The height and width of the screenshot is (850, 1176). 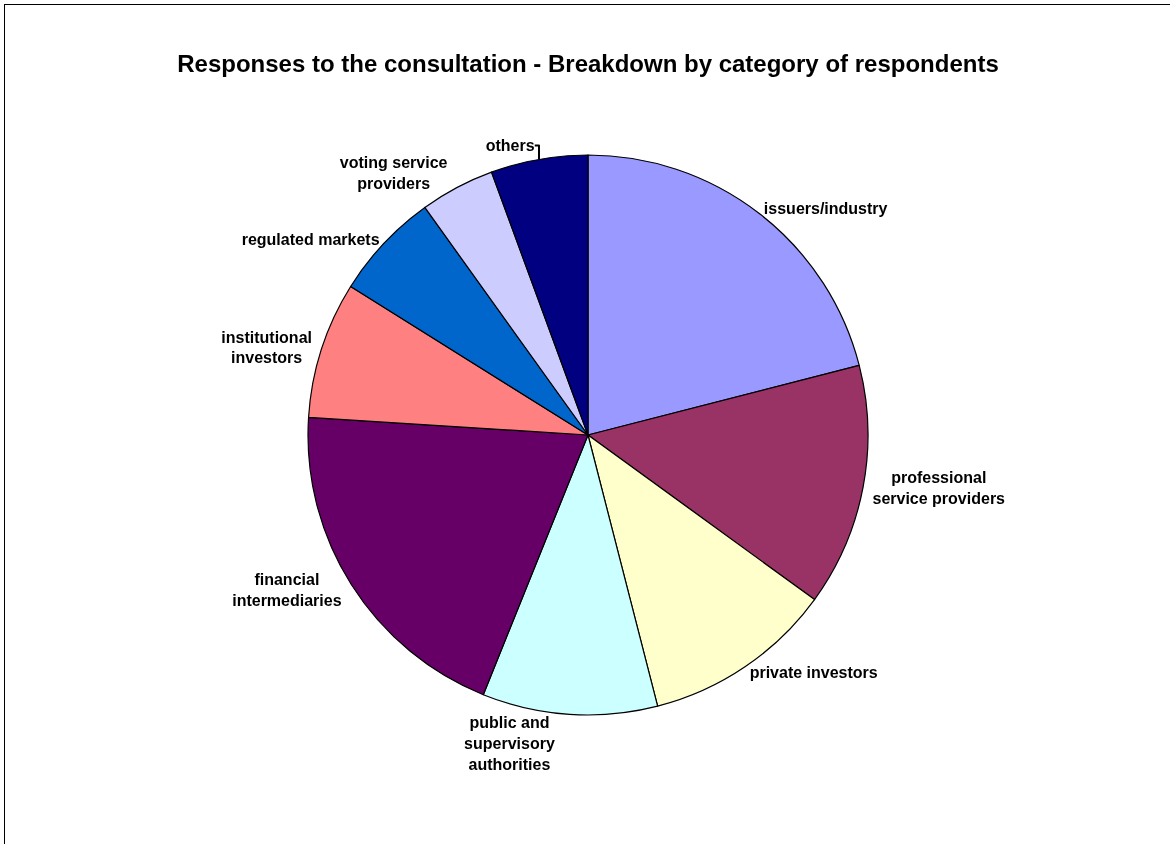 I want to click on slice-label: private investors, so click(x=813, y=672).